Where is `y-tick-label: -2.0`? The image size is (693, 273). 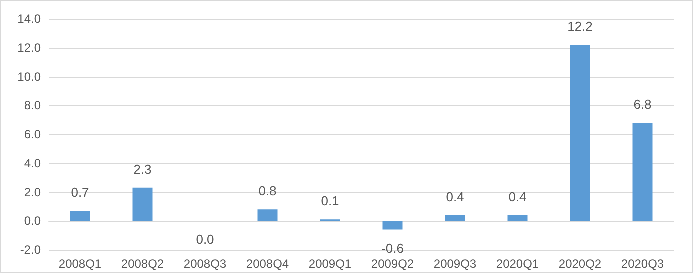 y-tick-label: -2.0 is located at coordinates (31, 250).